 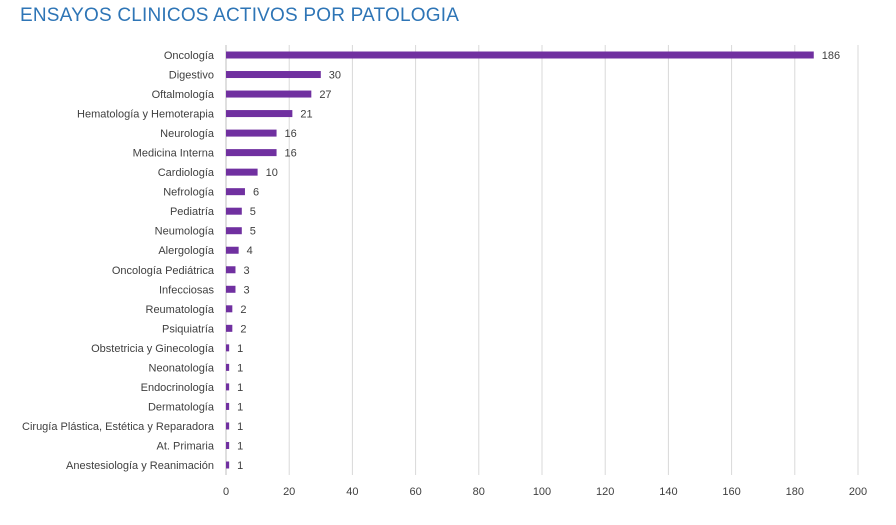 What do you see at coordinates (188, 329) in the screenshot?
I see `category-label: Psiquiatría` at bounding box center [188, 329].